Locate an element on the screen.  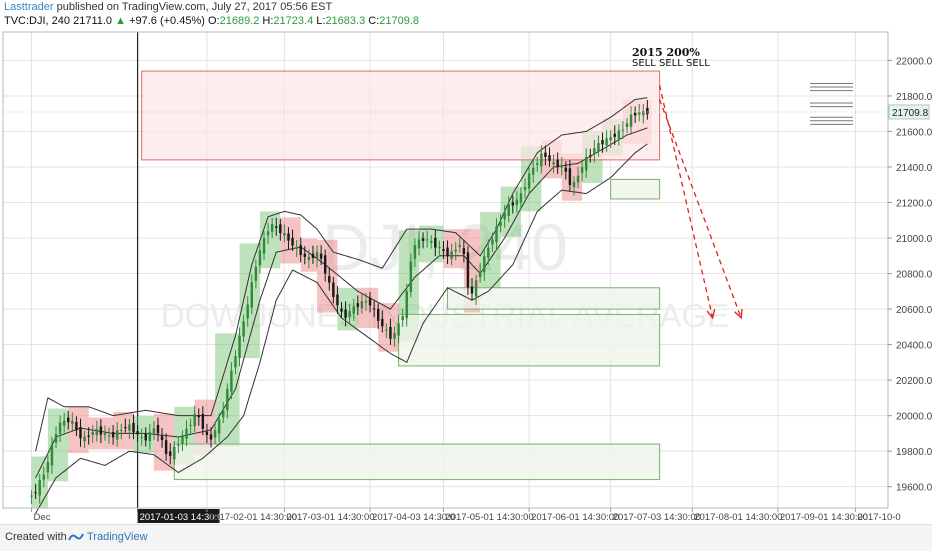
y-tick-label: 20800.0 is located at coordinates (914, 275).